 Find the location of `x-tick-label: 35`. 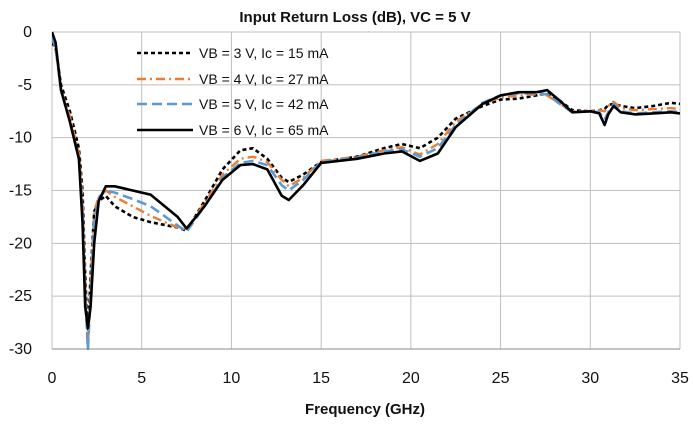

x-tick-label: 35 is located at coordinates (680, 378).